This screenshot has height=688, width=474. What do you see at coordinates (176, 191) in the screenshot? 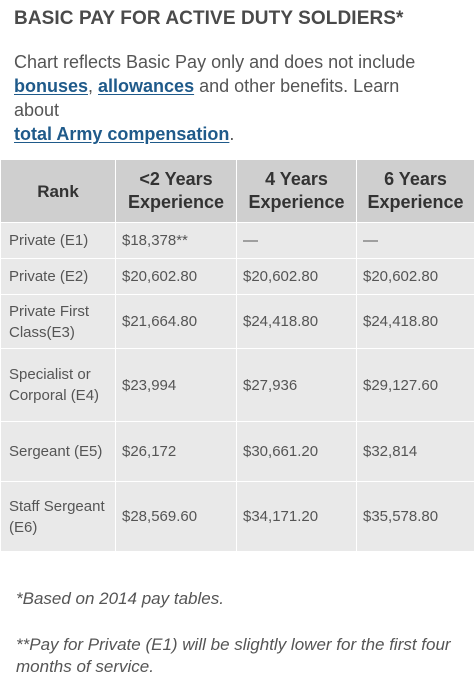
I see `header-less-than-2-years: <2 Years Experience` at bounding box center [176, 191].